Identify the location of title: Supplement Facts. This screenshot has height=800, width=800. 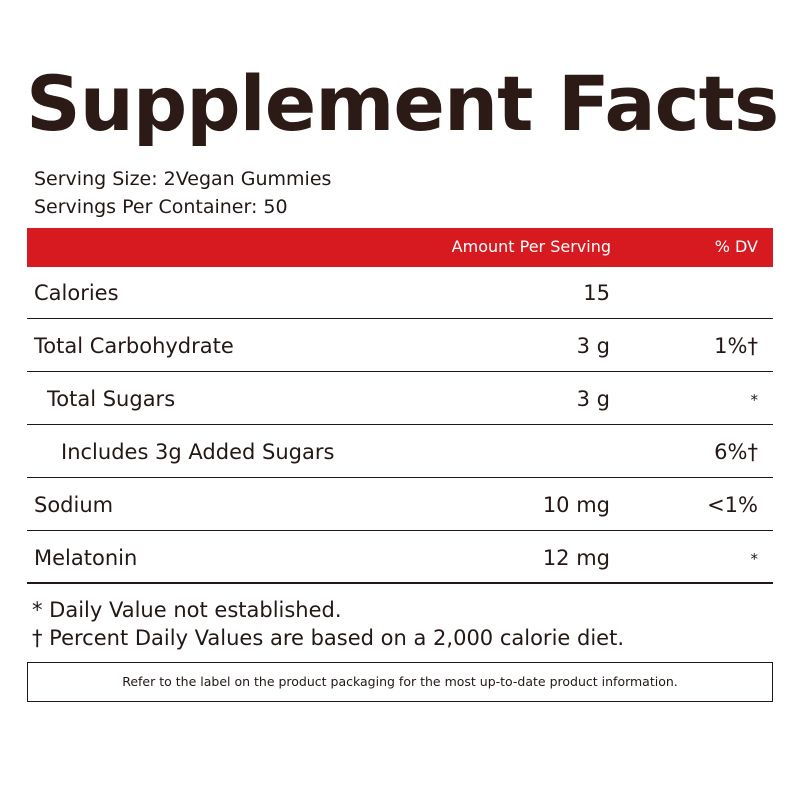
(402, 103).